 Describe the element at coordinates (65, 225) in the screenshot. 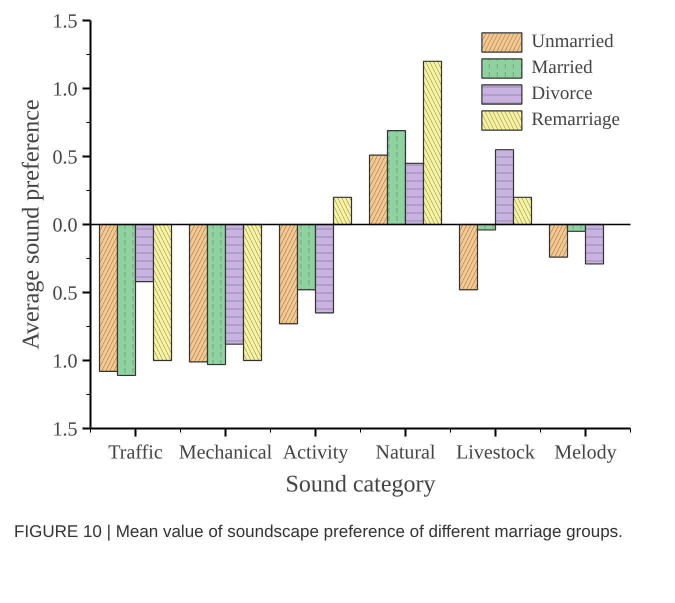

I see `y-tick-label: 0.0` at that location.